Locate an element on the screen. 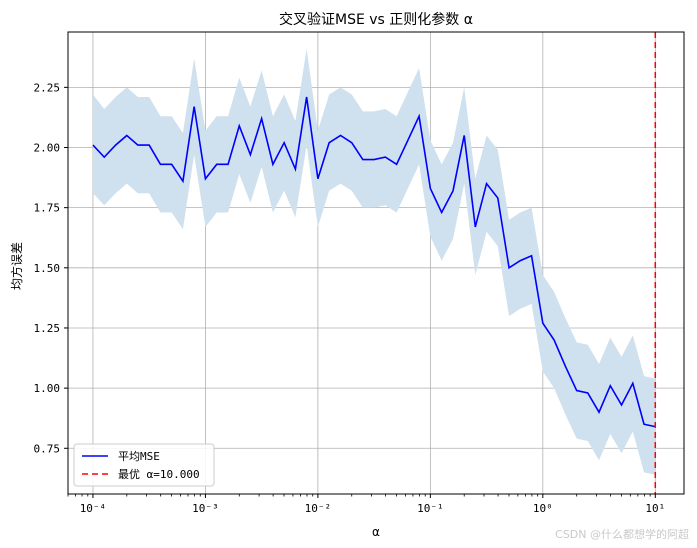 Image resolution: width=697 pixels, height=548 pixels. legend-label-best-alpha: 最优 α=10.000 is located at coordinates (159, 474).